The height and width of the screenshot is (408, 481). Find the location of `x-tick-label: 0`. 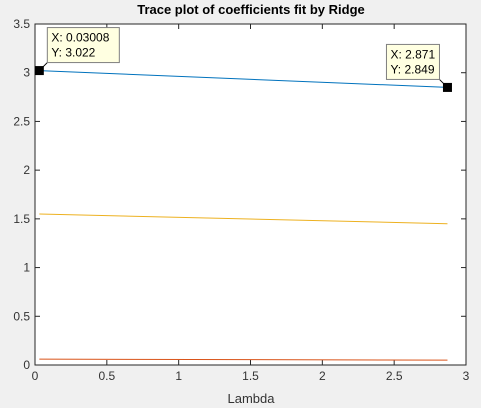

x-tick-label: 0 is located at coordinates (35, 376).